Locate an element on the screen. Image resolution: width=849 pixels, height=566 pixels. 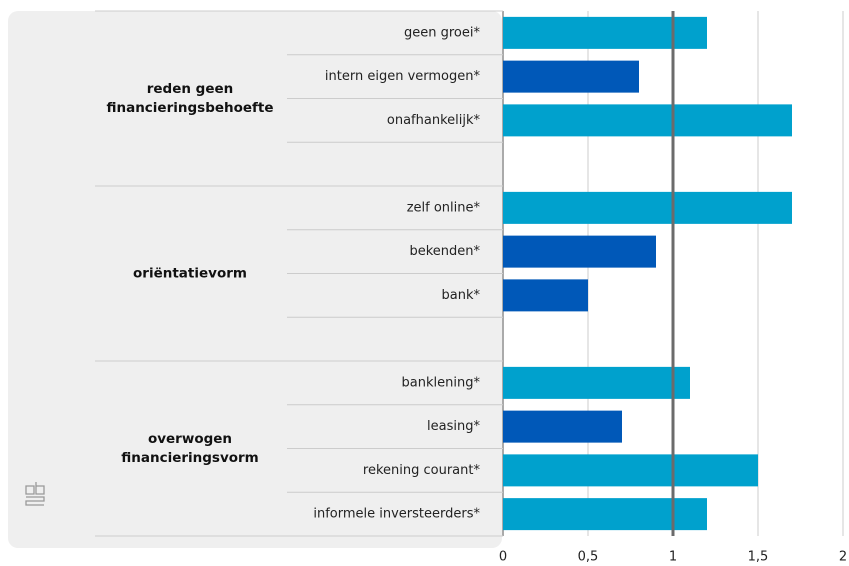
group-label: oriëntatievorm is located at coordinates (190, 273).